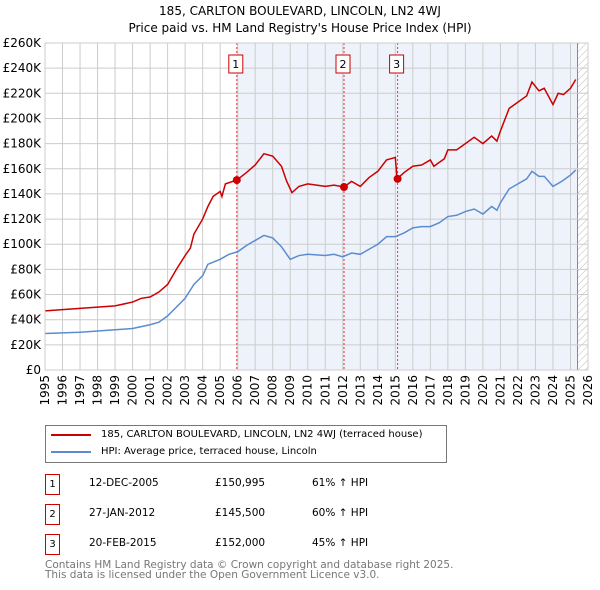  I want to click on chart-title: 185, CARLTON BOULEVARD, LINCOLN, LN2 4WJ, so click(300, 11).